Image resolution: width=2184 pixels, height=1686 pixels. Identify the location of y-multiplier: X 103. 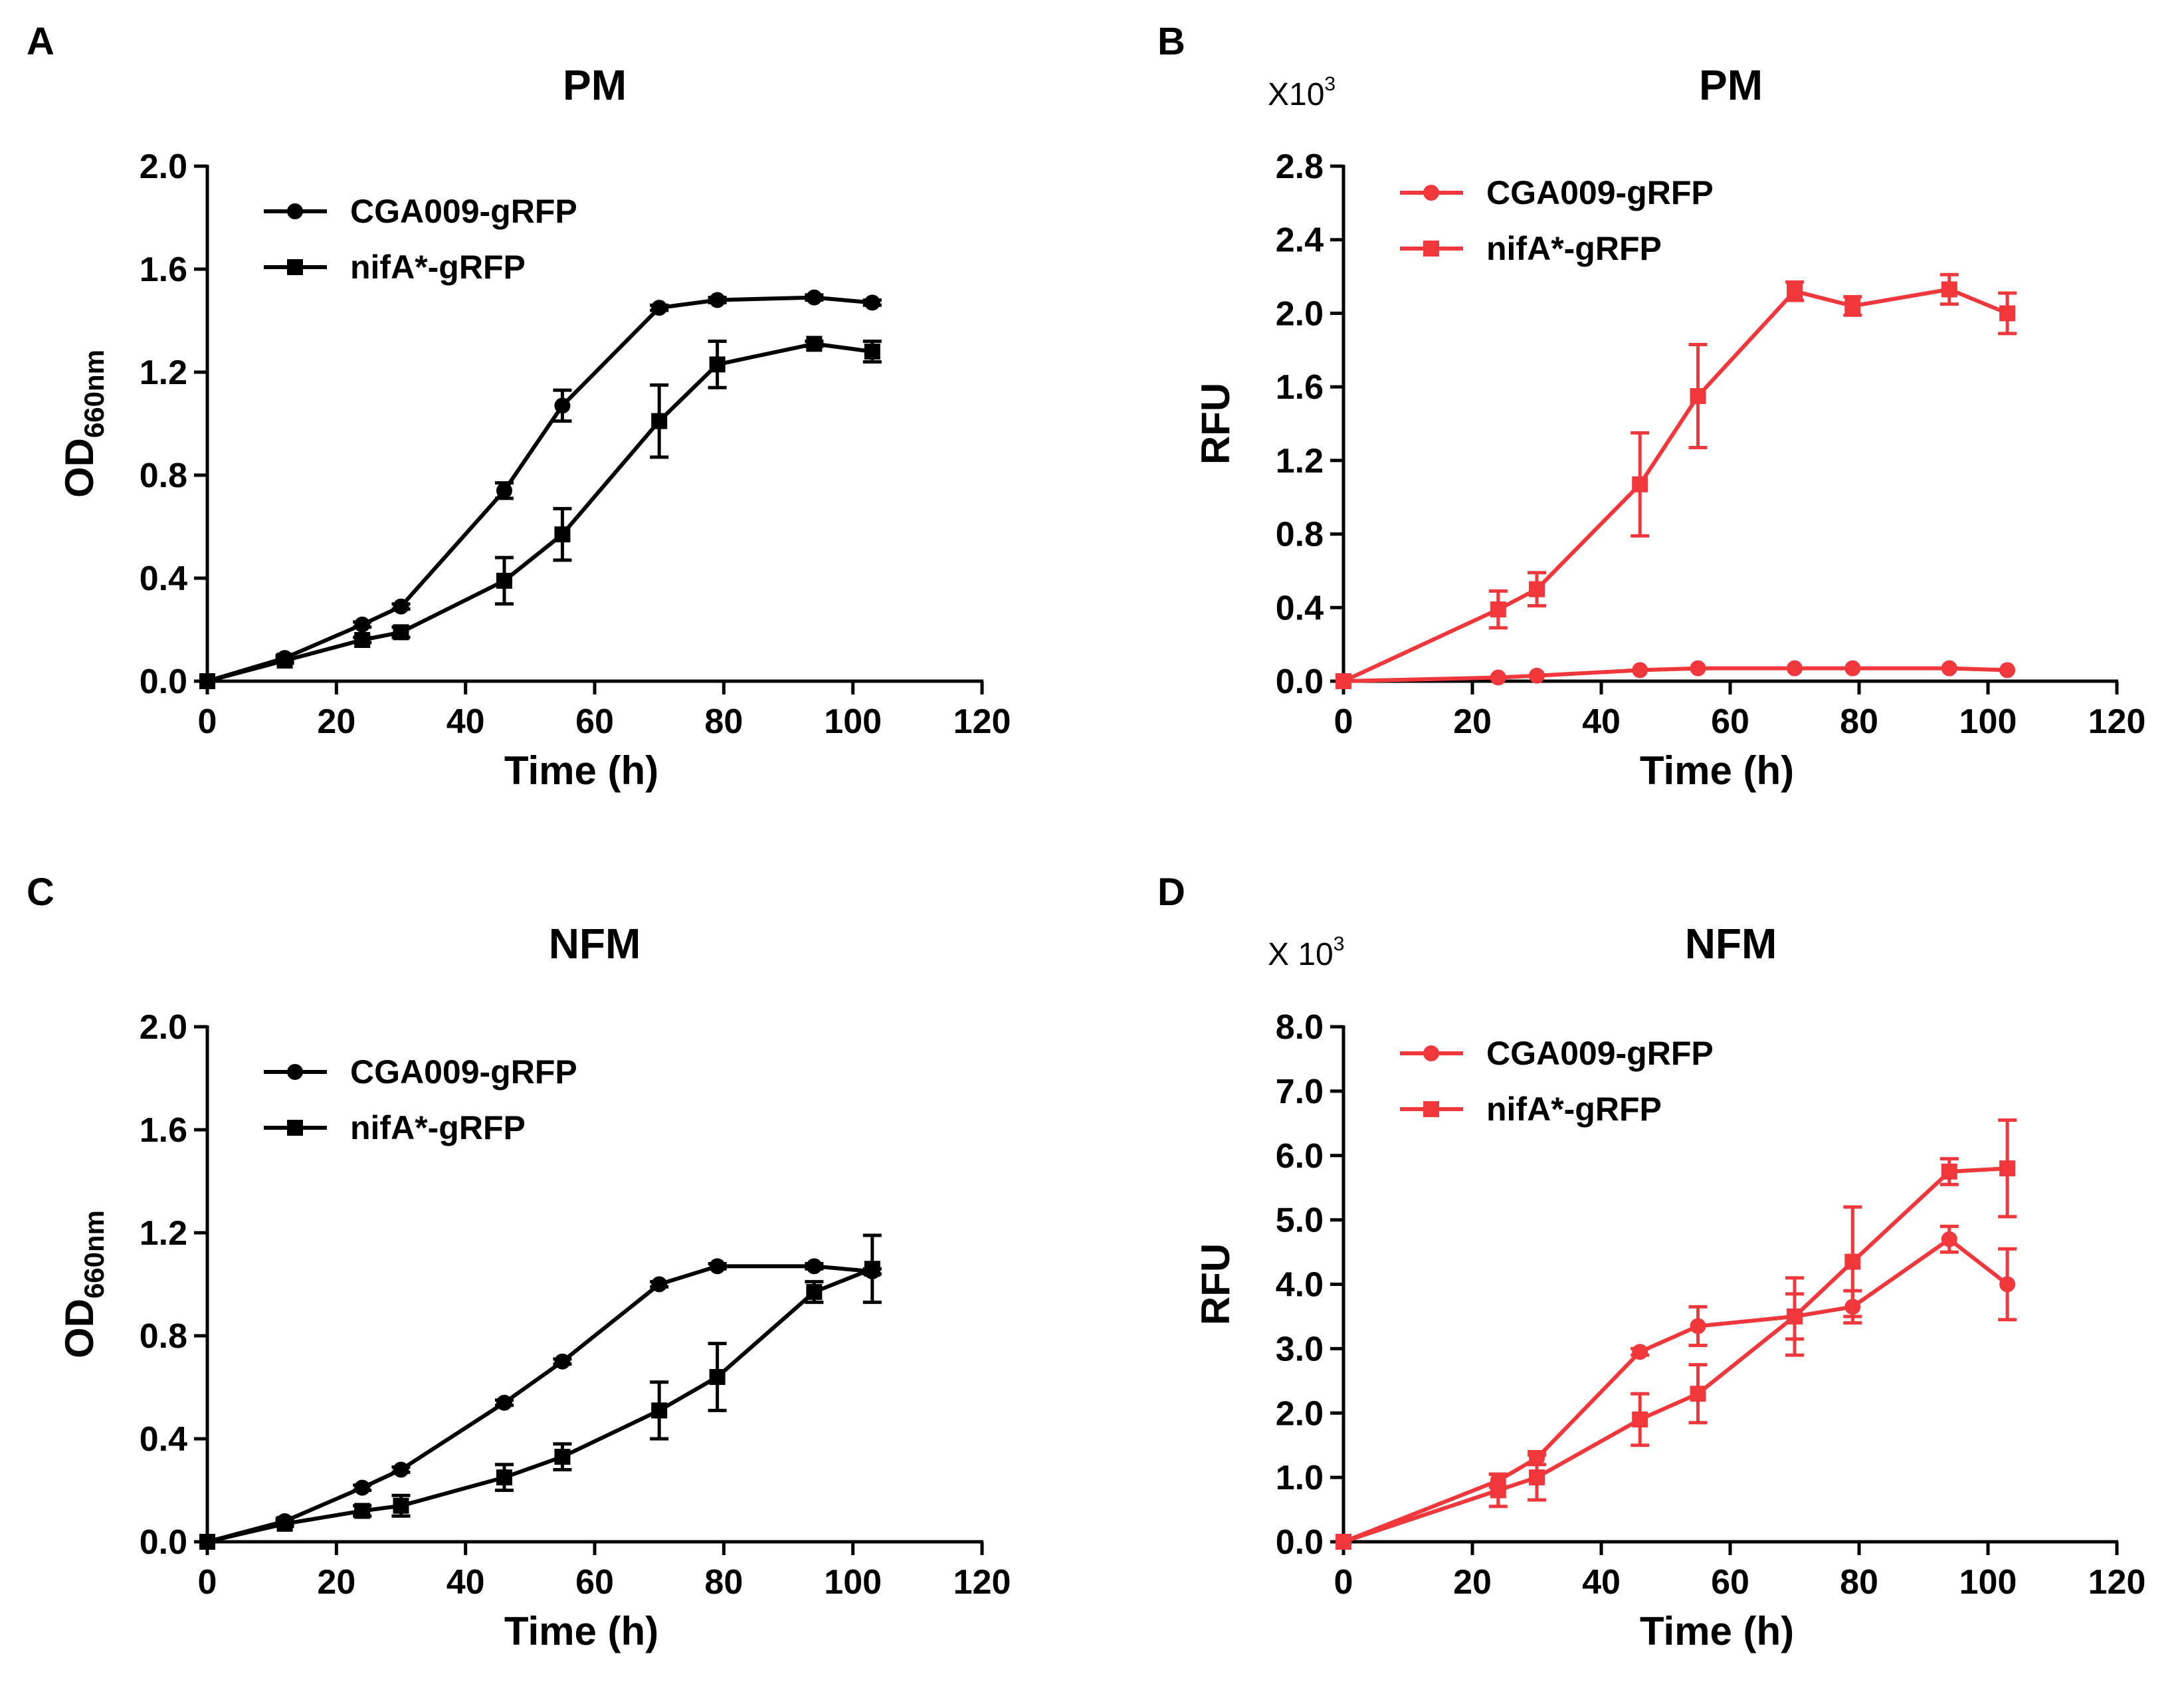
(1306, 952).